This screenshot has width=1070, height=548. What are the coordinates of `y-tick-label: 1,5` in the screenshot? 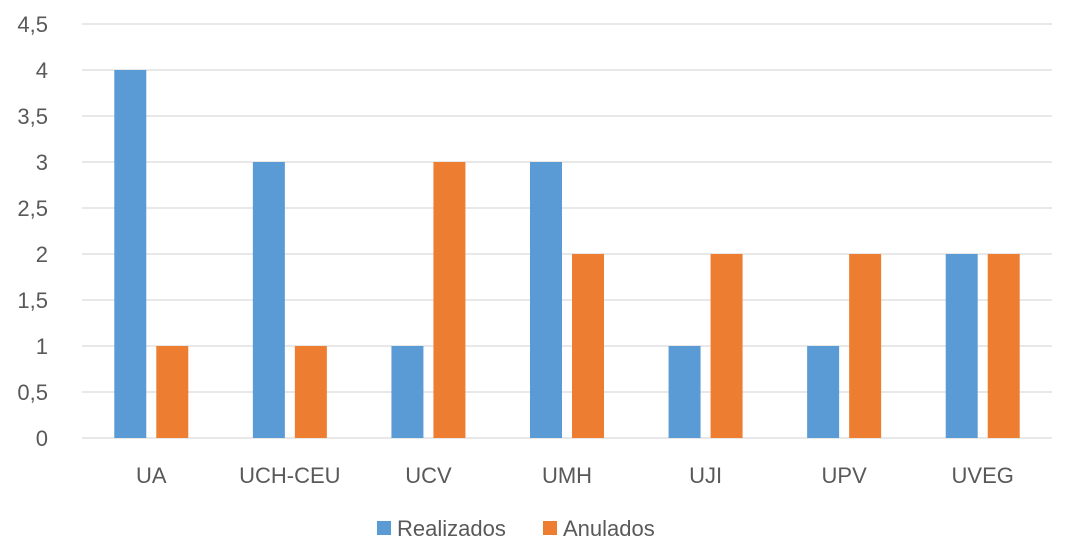 It's located at (32, 300).